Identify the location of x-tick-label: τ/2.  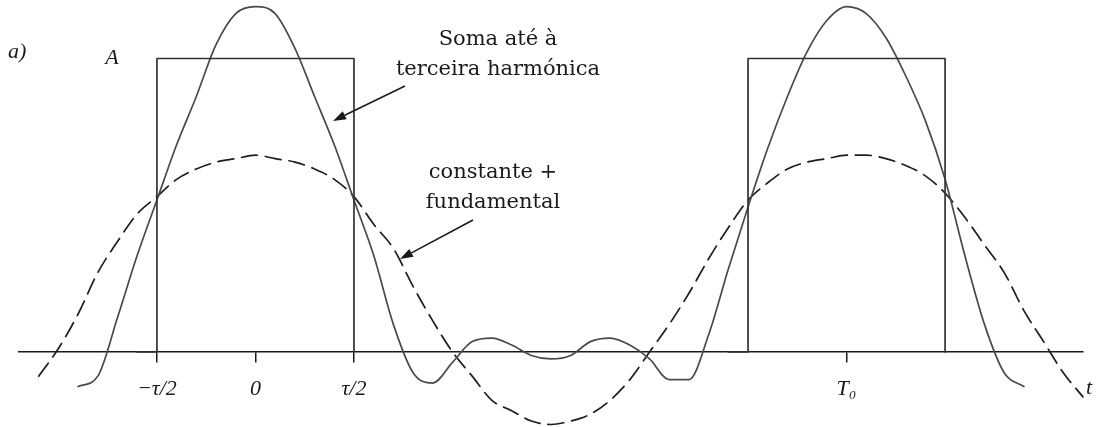
(354, 387).